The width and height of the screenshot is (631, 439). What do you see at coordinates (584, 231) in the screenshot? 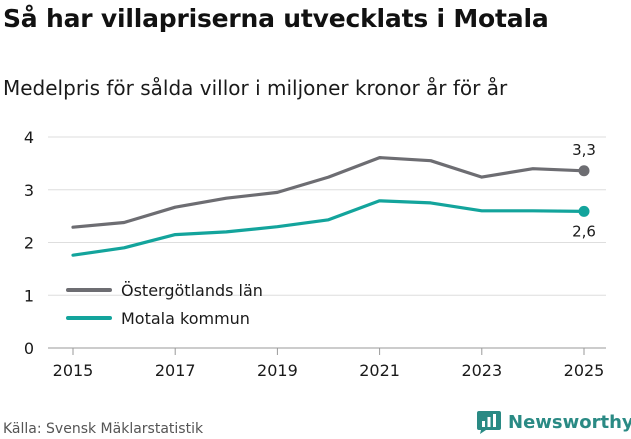
I see `series-end-label-1: 2,6` at bounding box center [584, 231].